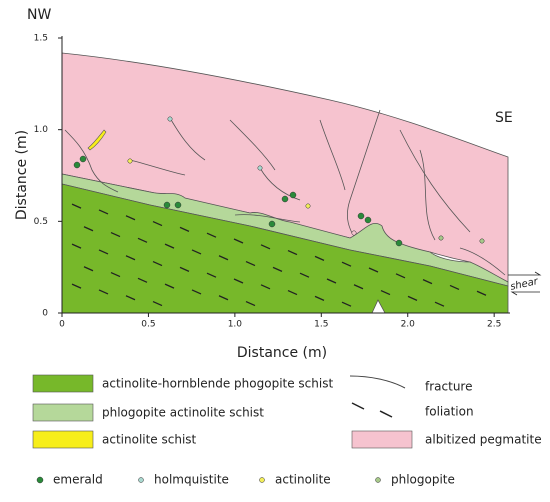 Image resolution: width=550 pixels, height=502 pixels. Describe the element at coordinates (217, 384) in the screenshot. I see `legend-label: actinolite-hornblende phogopite schist` at that location.